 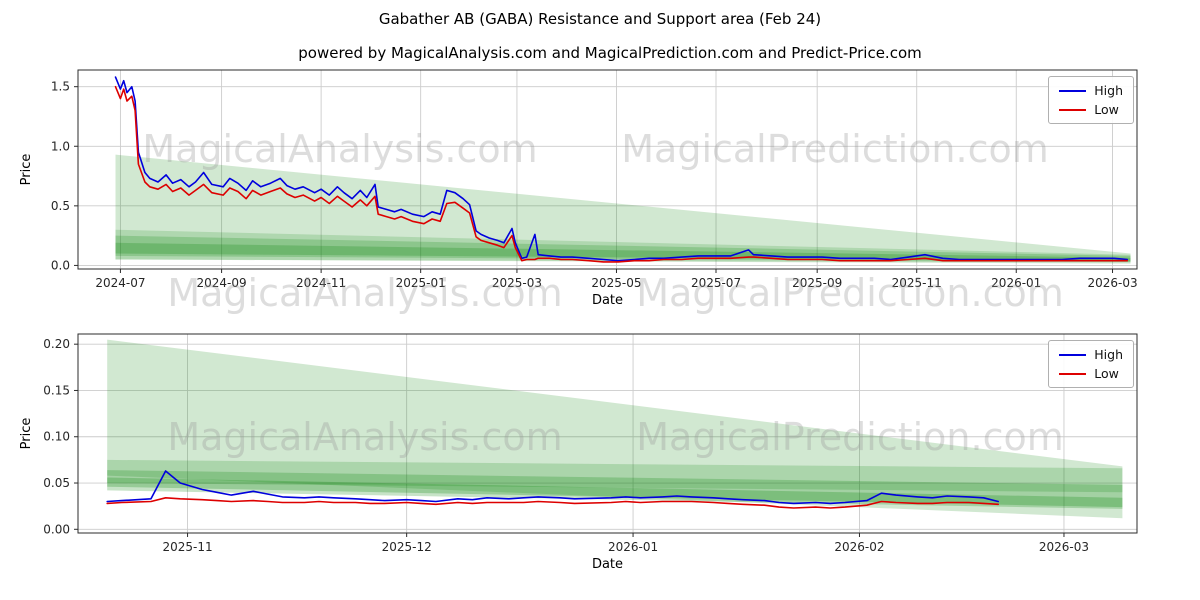 I want to click on y-tick-label: 0.20, so click(x=56, y=344).